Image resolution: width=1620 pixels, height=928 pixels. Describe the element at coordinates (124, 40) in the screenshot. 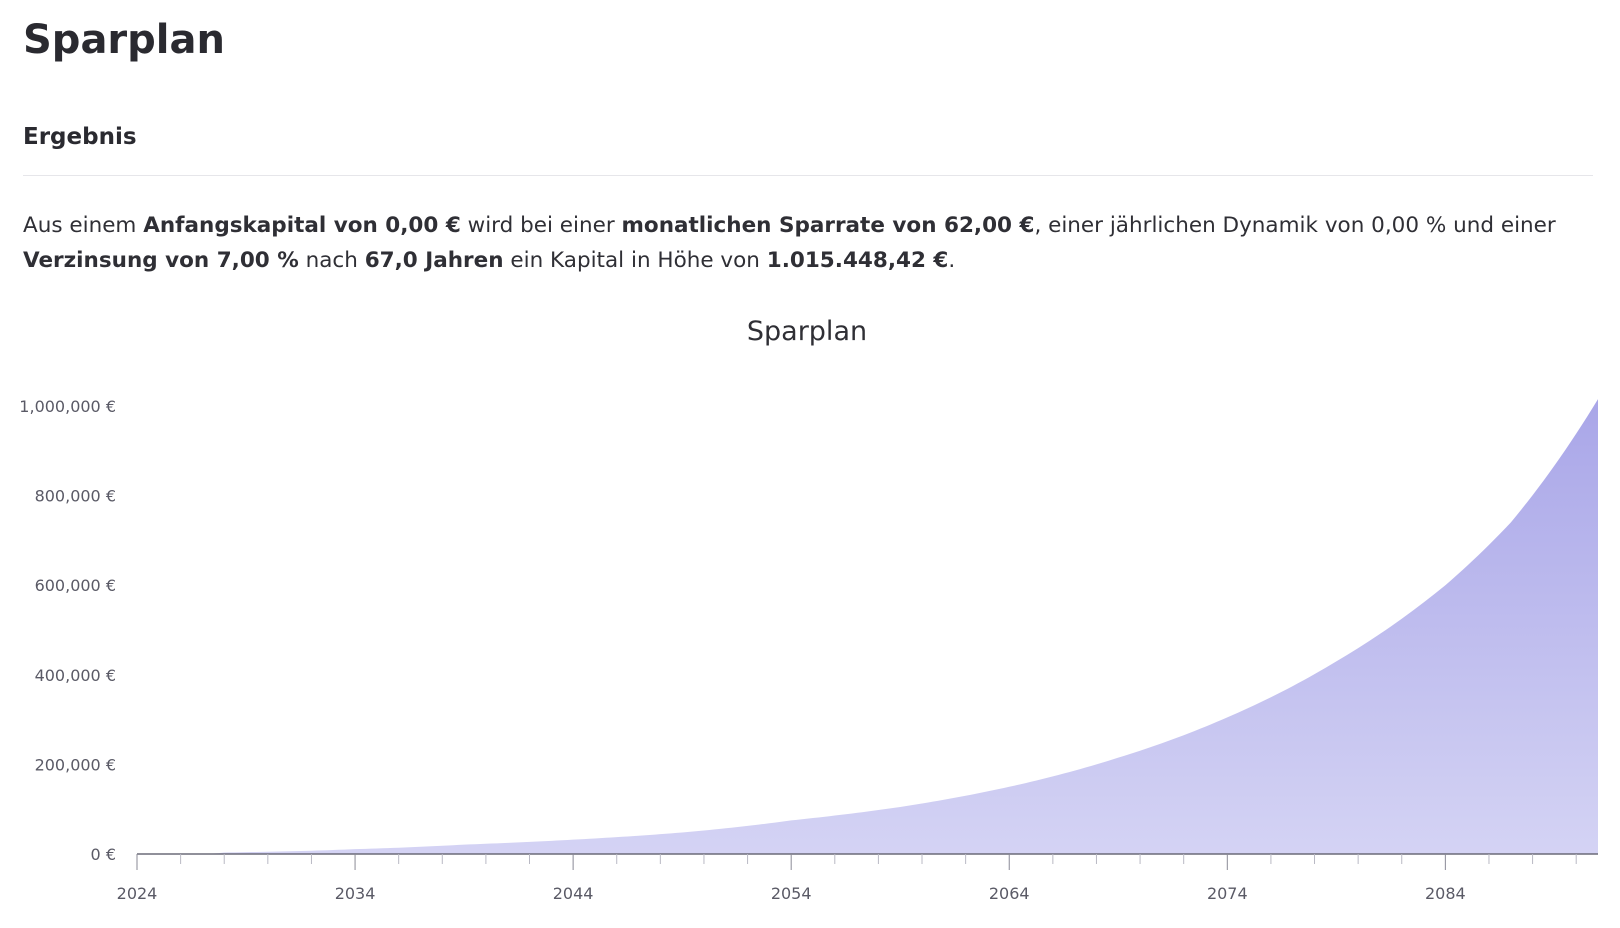

I see `page-title: Sparplan` at that location.